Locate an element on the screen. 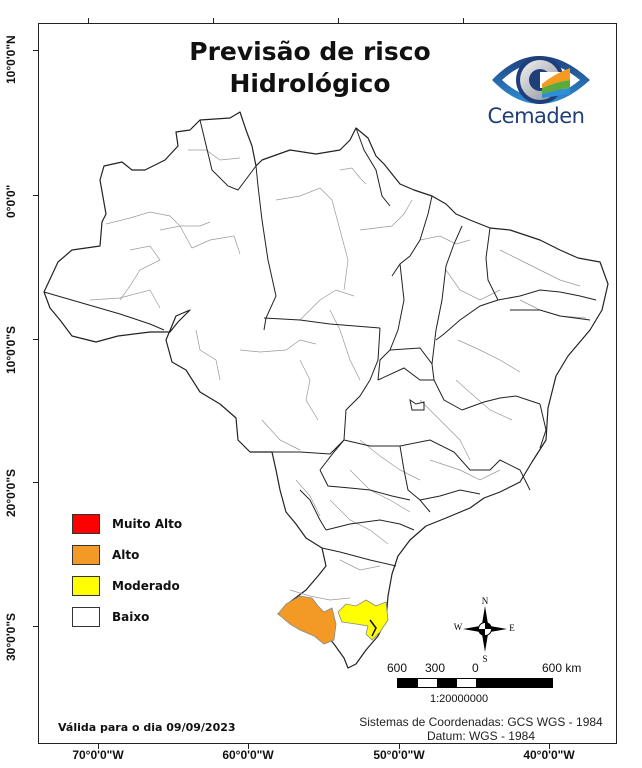 The image size is (642, 768). validity-date: Válida para o dia 09/09/2023 is located at coordinates (147, 727).